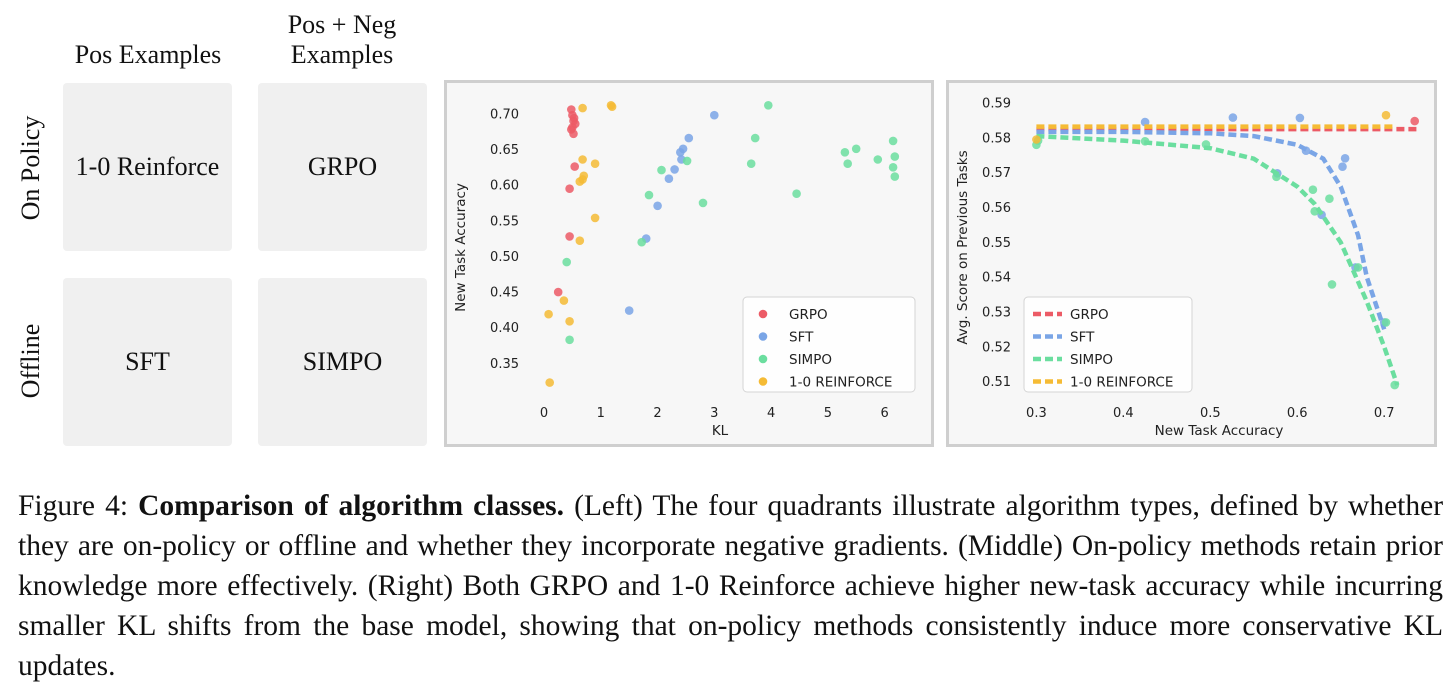 Image resolution: width=1456 pixels, height=698 pixels. What do you see at coordinates (996, 243) in the screenshot?
I see `y-tick-label: 0.55` at bounding box center [996, 243].